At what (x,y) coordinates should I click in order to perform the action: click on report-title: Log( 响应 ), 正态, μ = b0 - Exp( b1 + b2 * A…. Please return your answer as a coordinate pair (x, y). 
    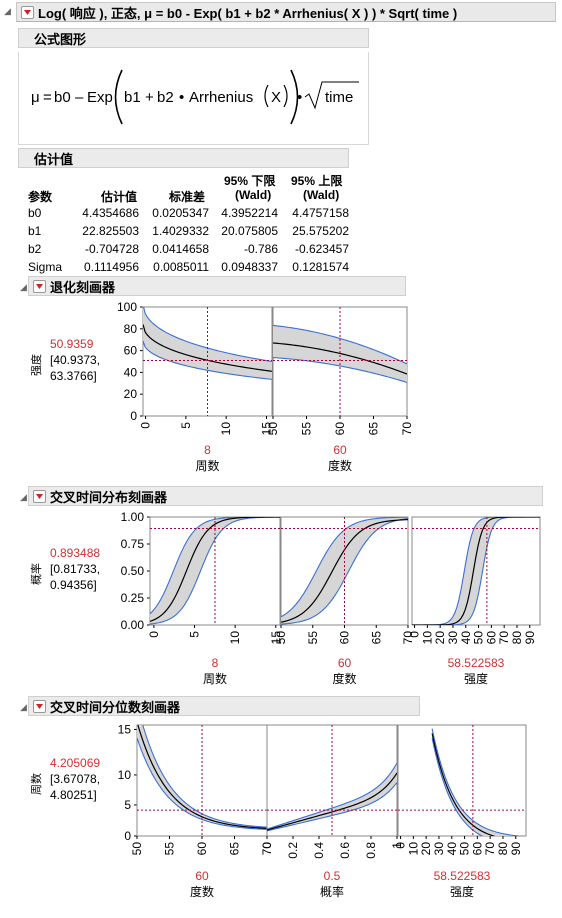
    Looking at the image, I should click on (248, 13).